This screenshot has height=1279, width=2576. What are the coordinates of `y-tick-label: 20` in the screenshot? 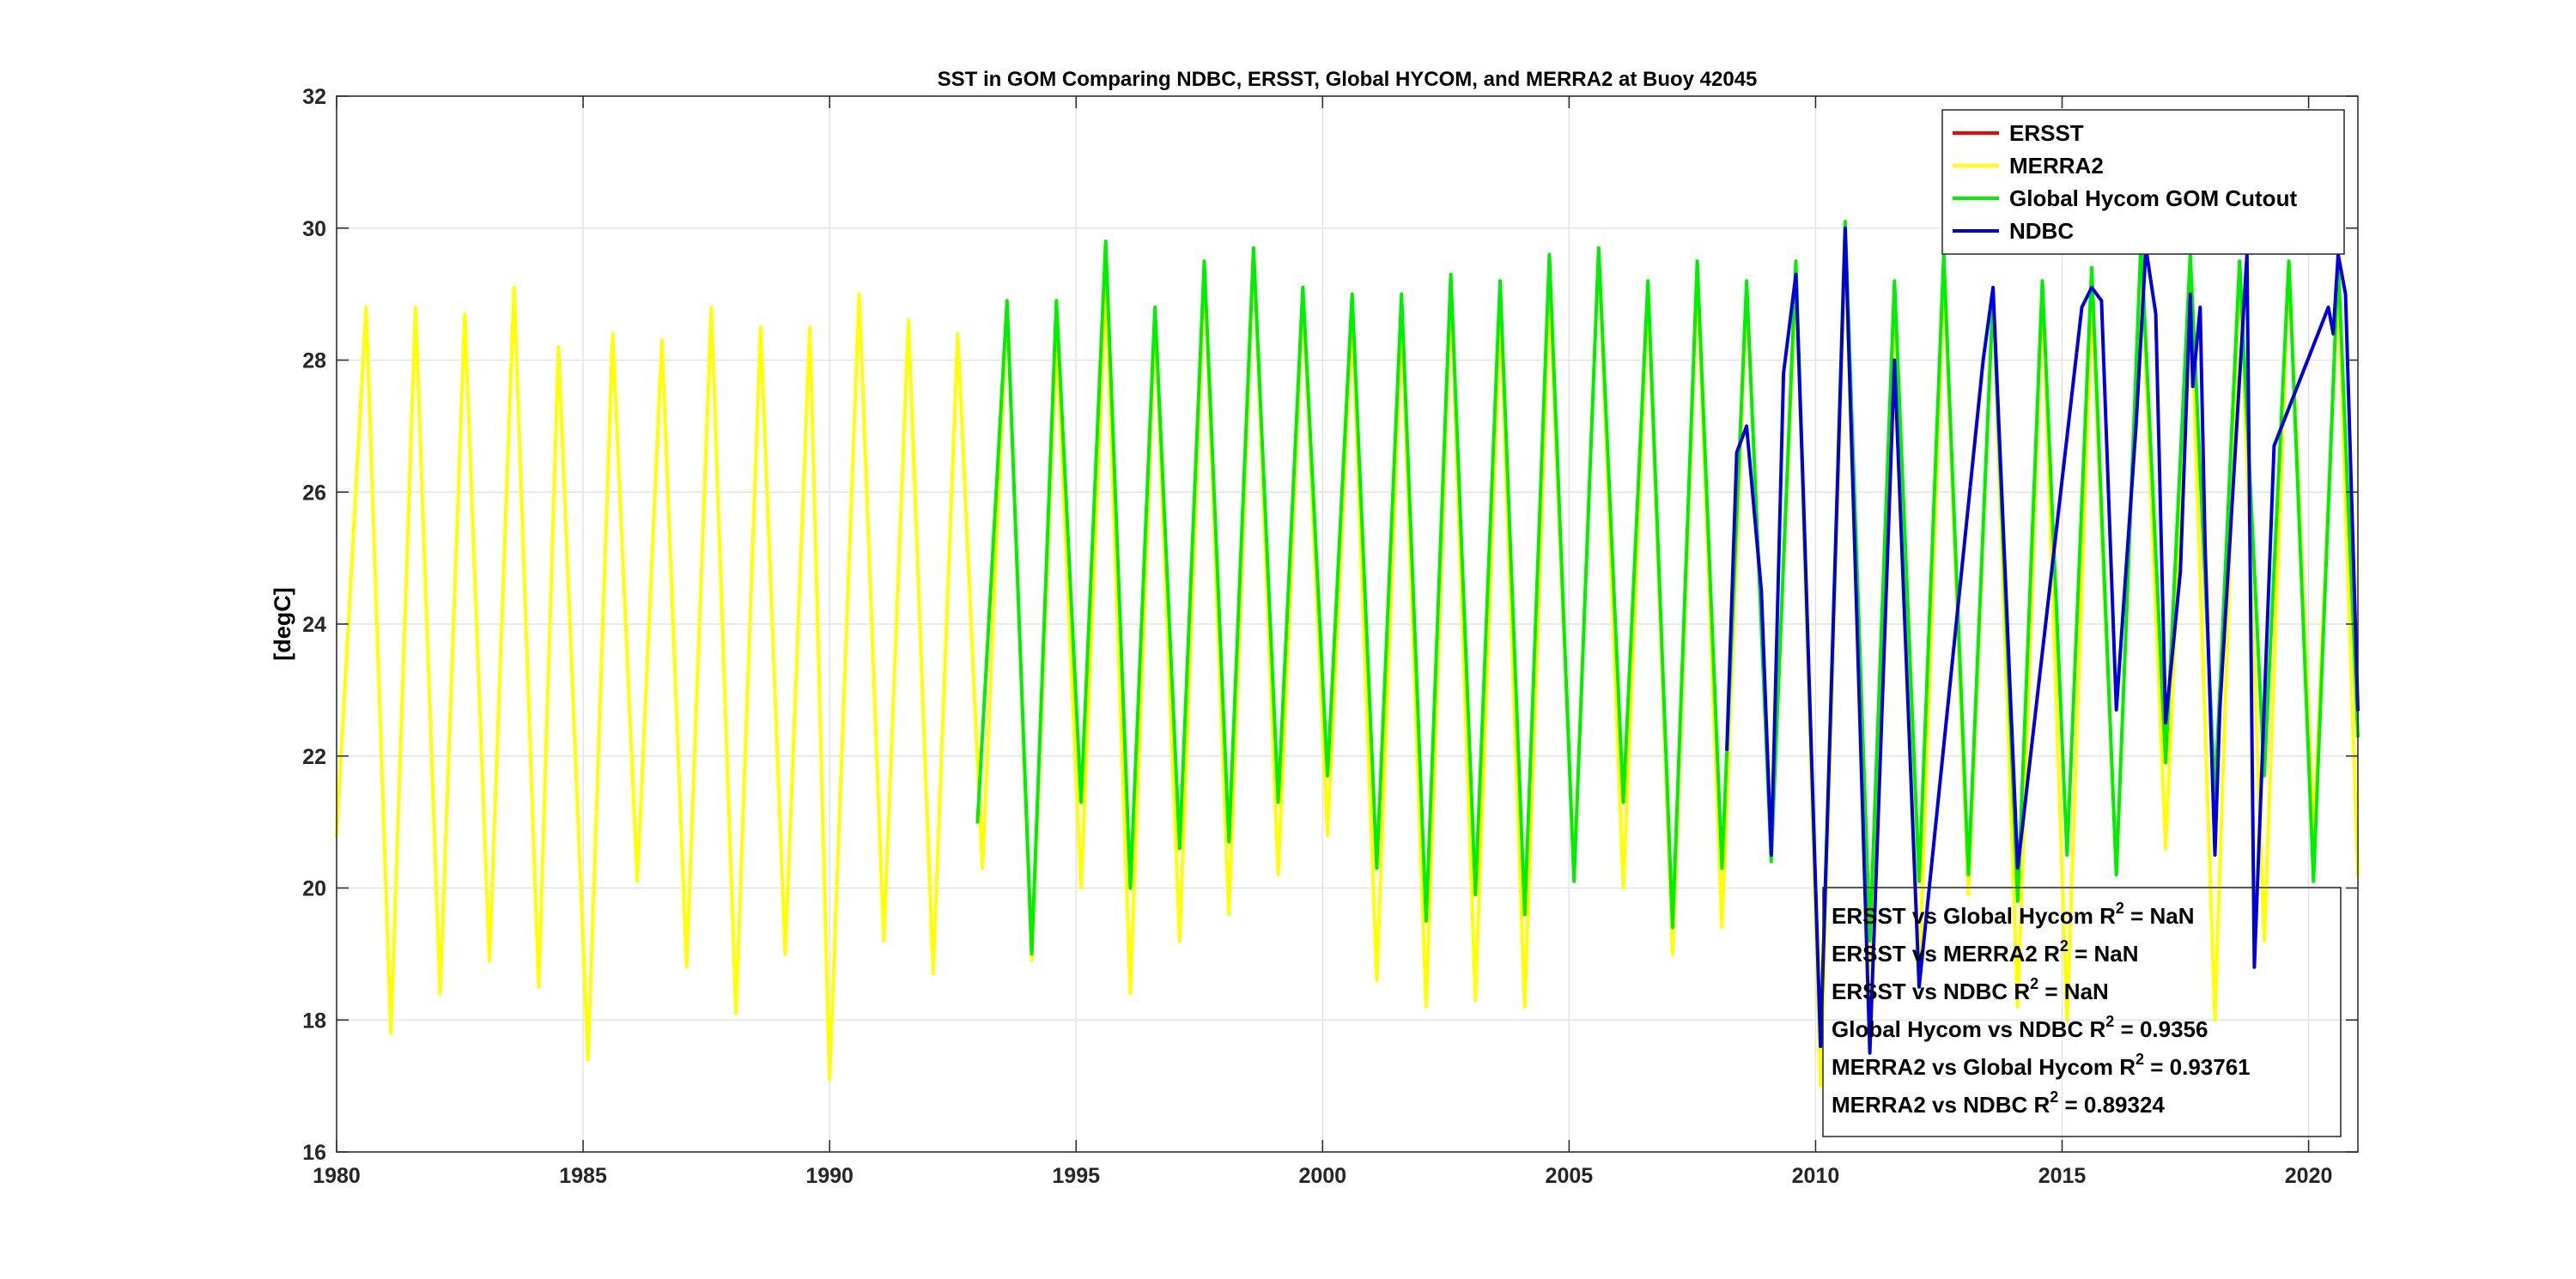 It's located at (314, 889).